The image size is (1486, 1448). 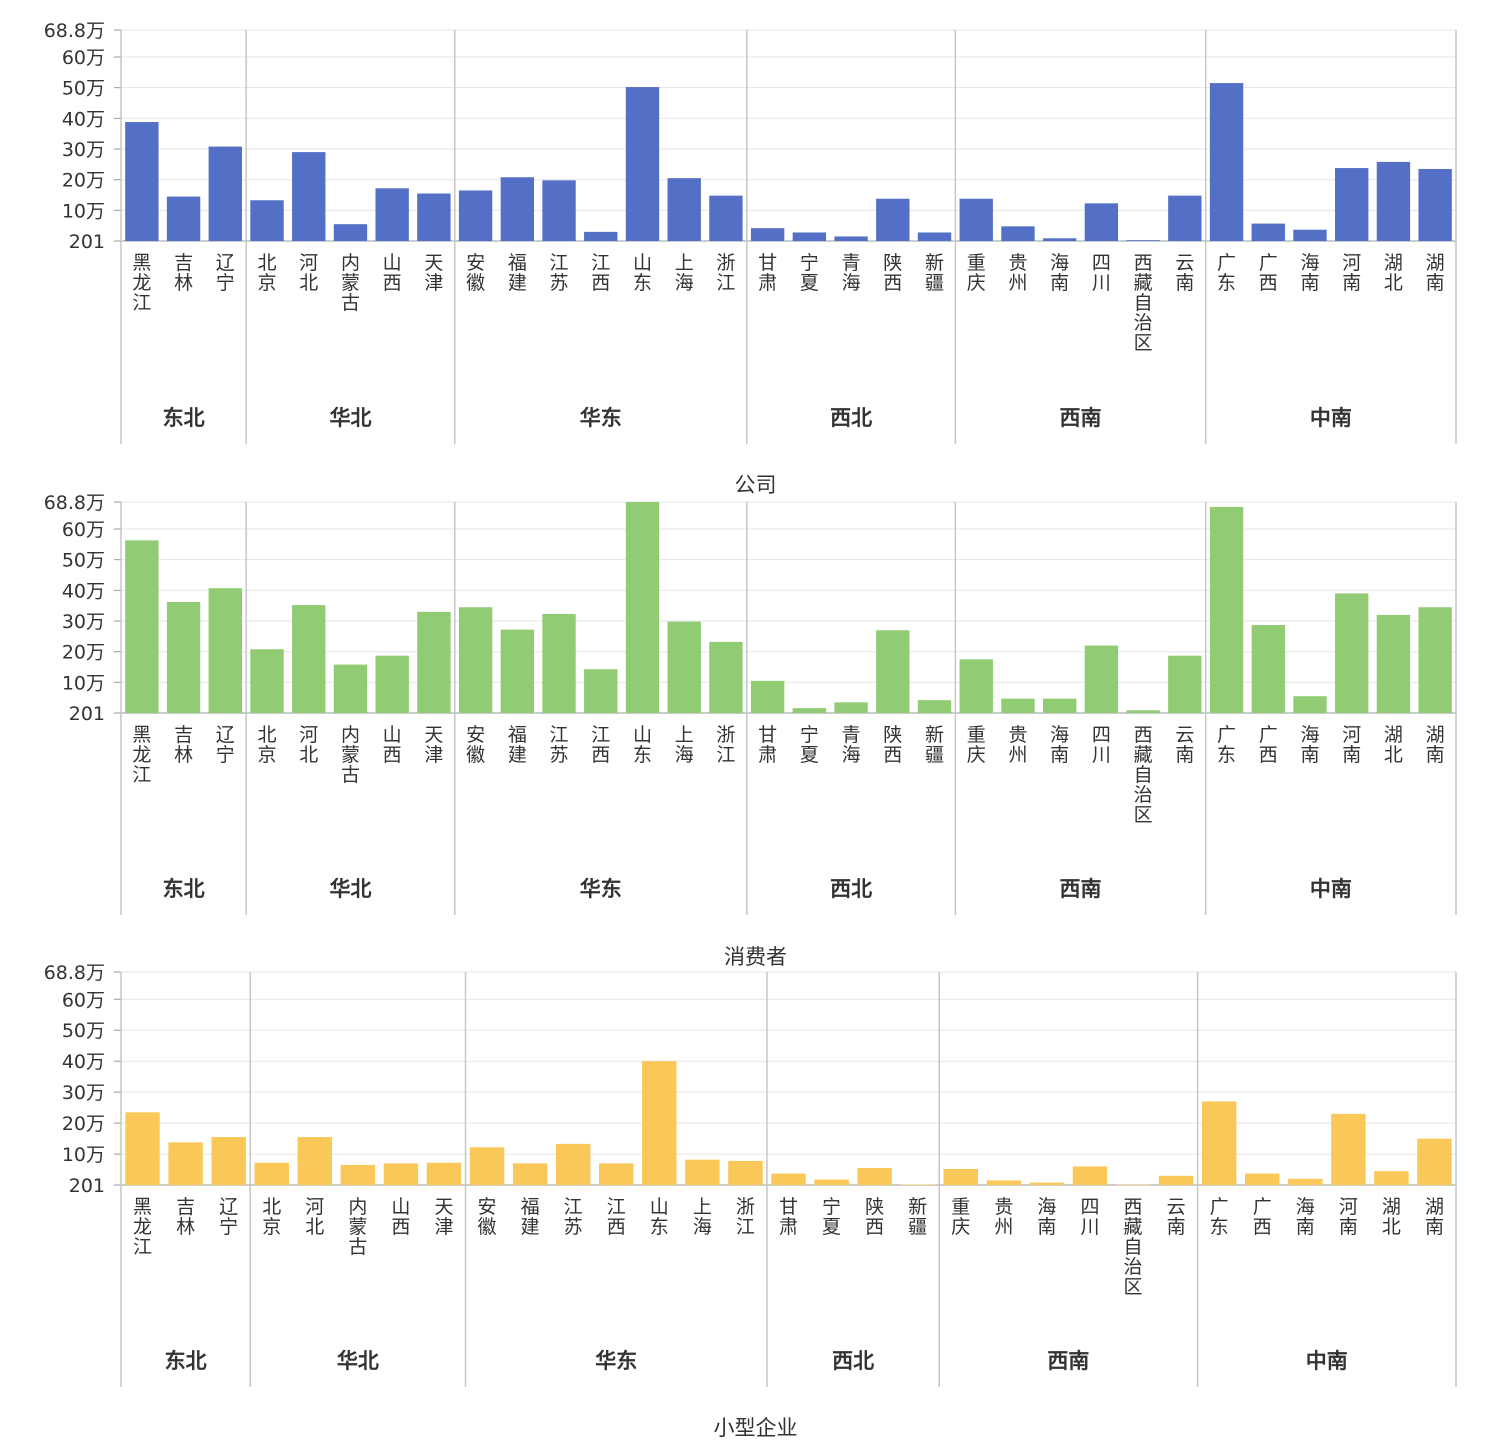 What do you see at coordinates (308, 745) in the screenshot?
I see `x-tick-label: 河北` at bounding box center [308, 745].